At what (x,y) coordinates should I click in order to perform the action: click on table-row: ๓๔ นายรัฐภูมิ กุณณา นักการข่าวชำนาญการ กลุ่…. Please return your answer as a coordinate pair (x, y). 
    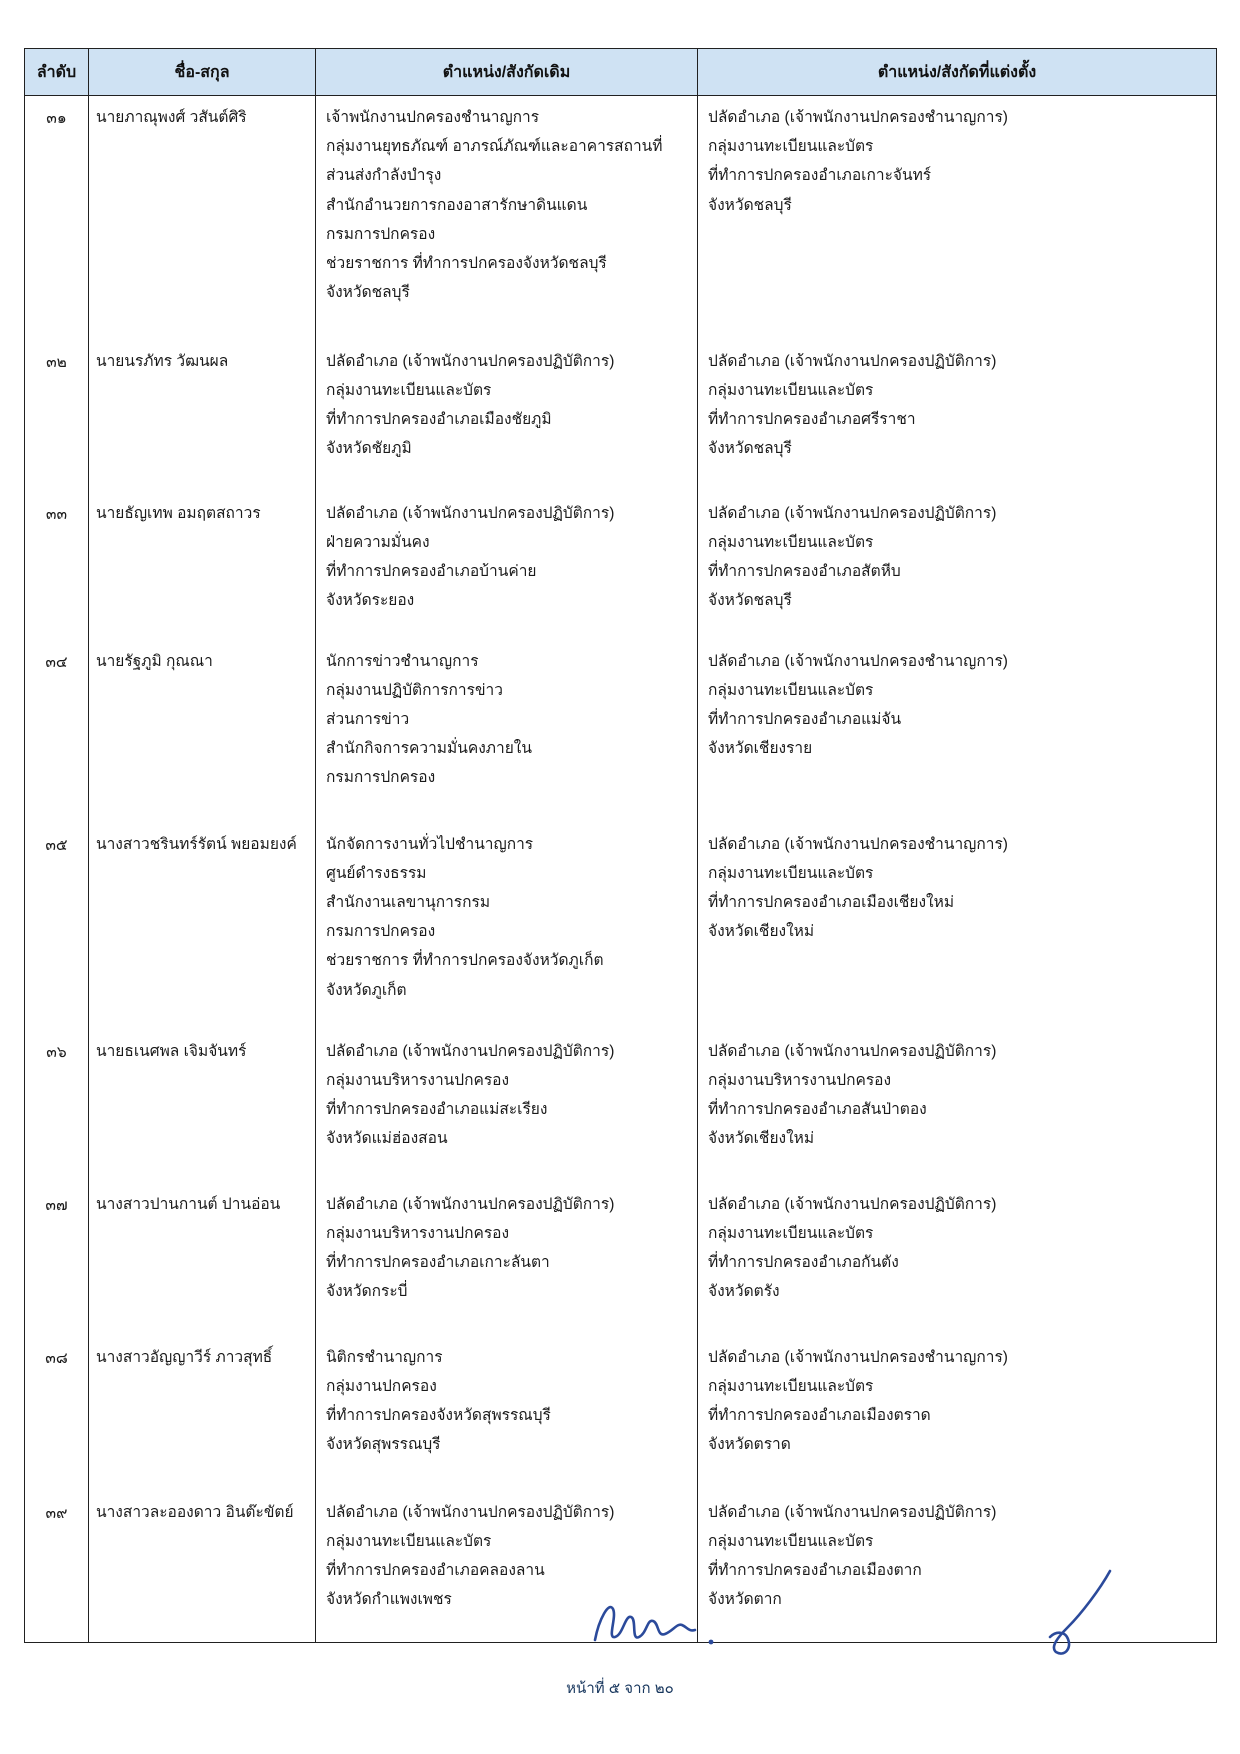
    Looking at the image, I should click on (620, 731).